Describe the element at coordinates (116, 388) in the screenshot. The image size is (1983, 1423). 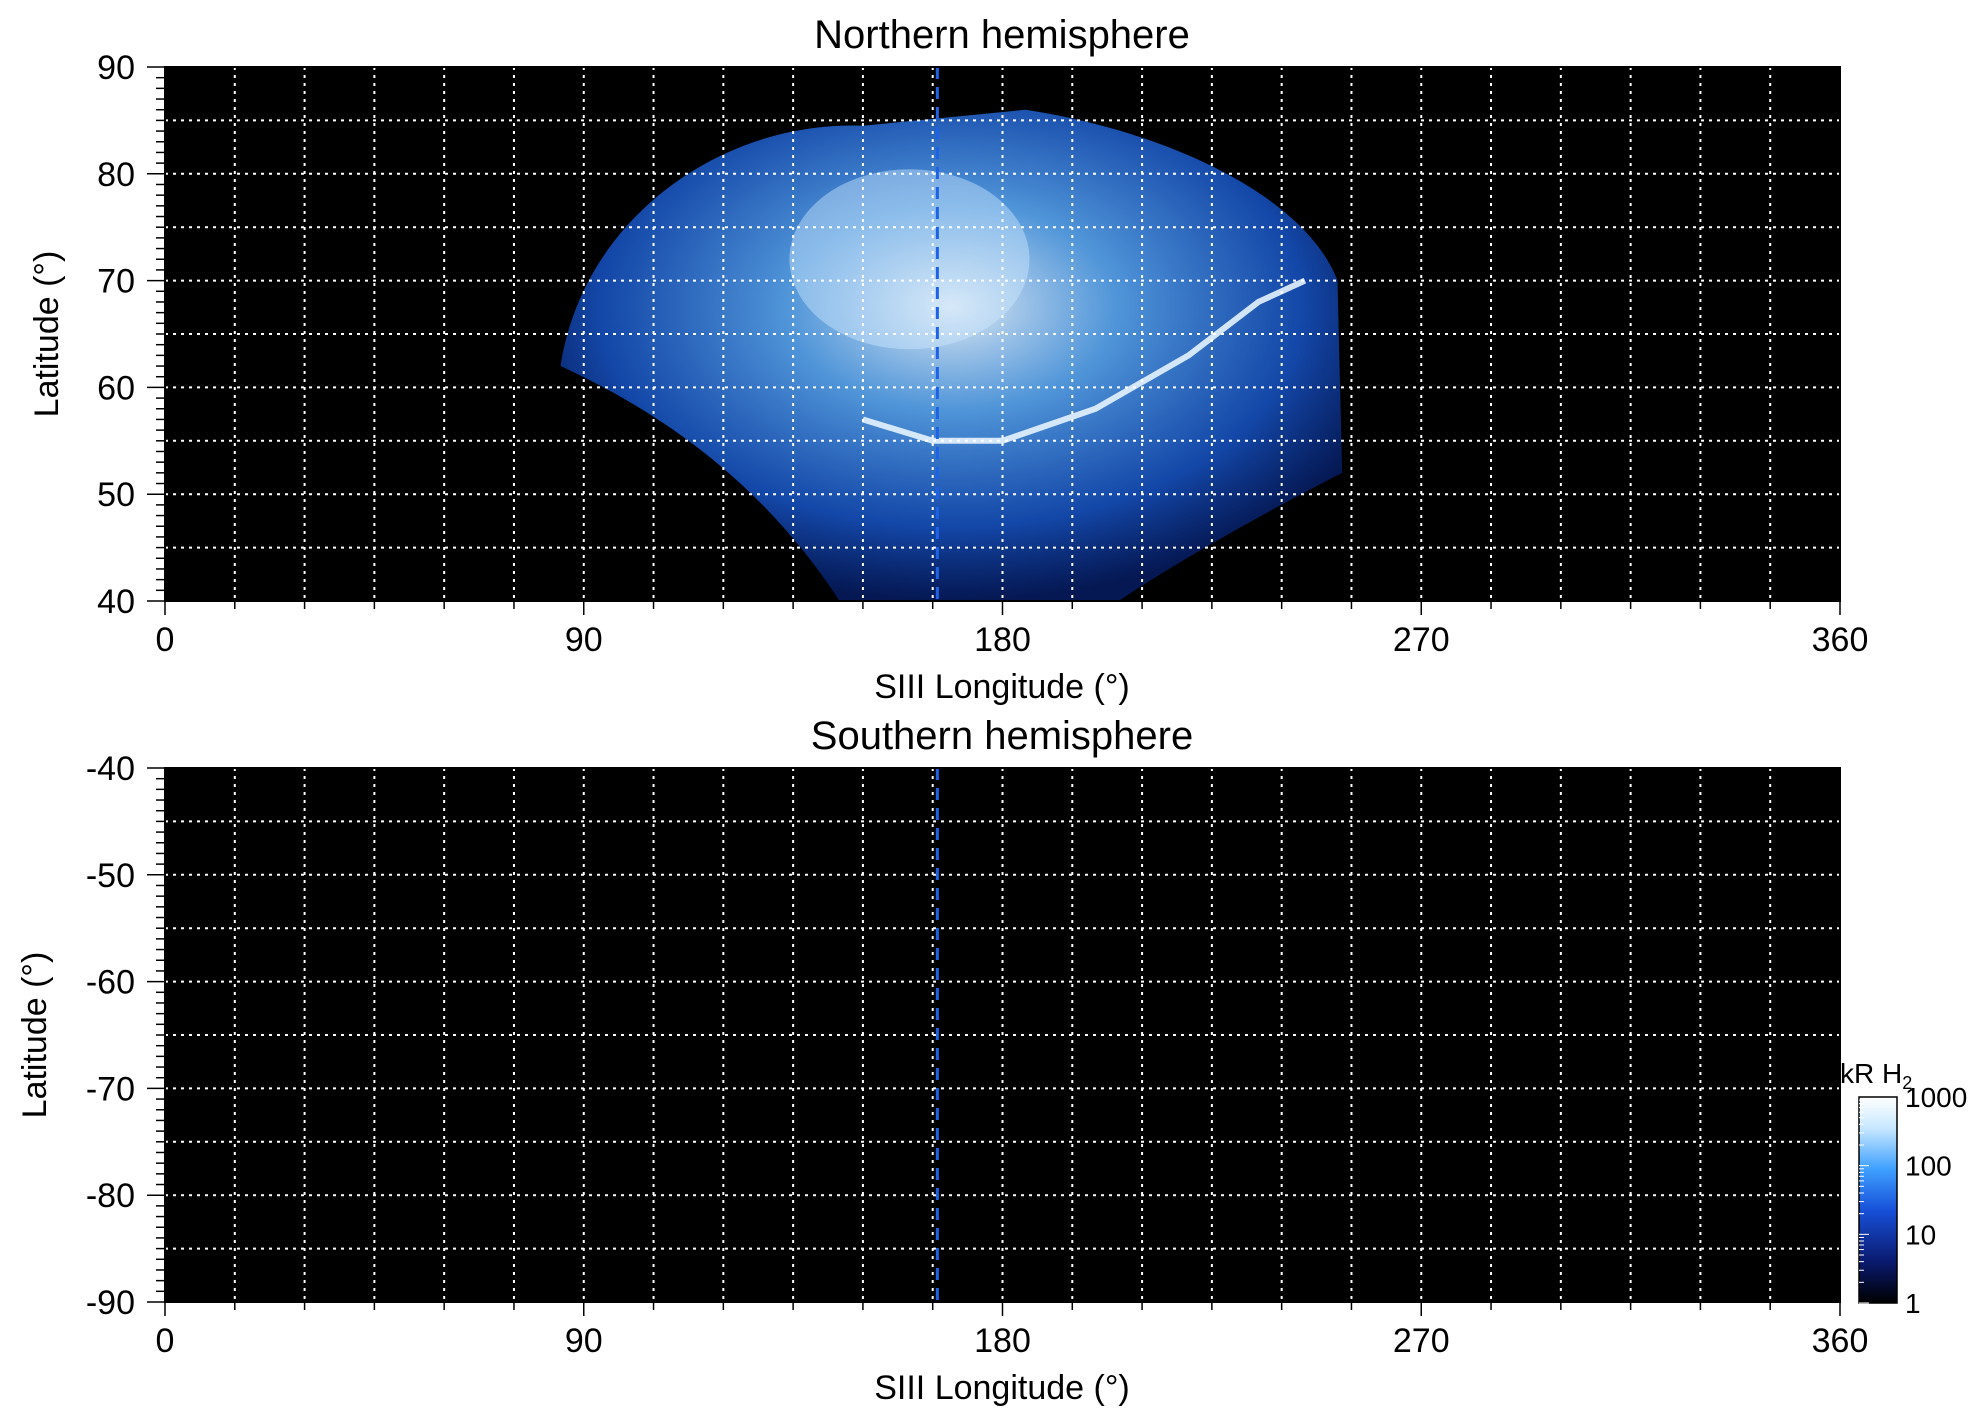
I see `y-tick-label: 60` at that location.